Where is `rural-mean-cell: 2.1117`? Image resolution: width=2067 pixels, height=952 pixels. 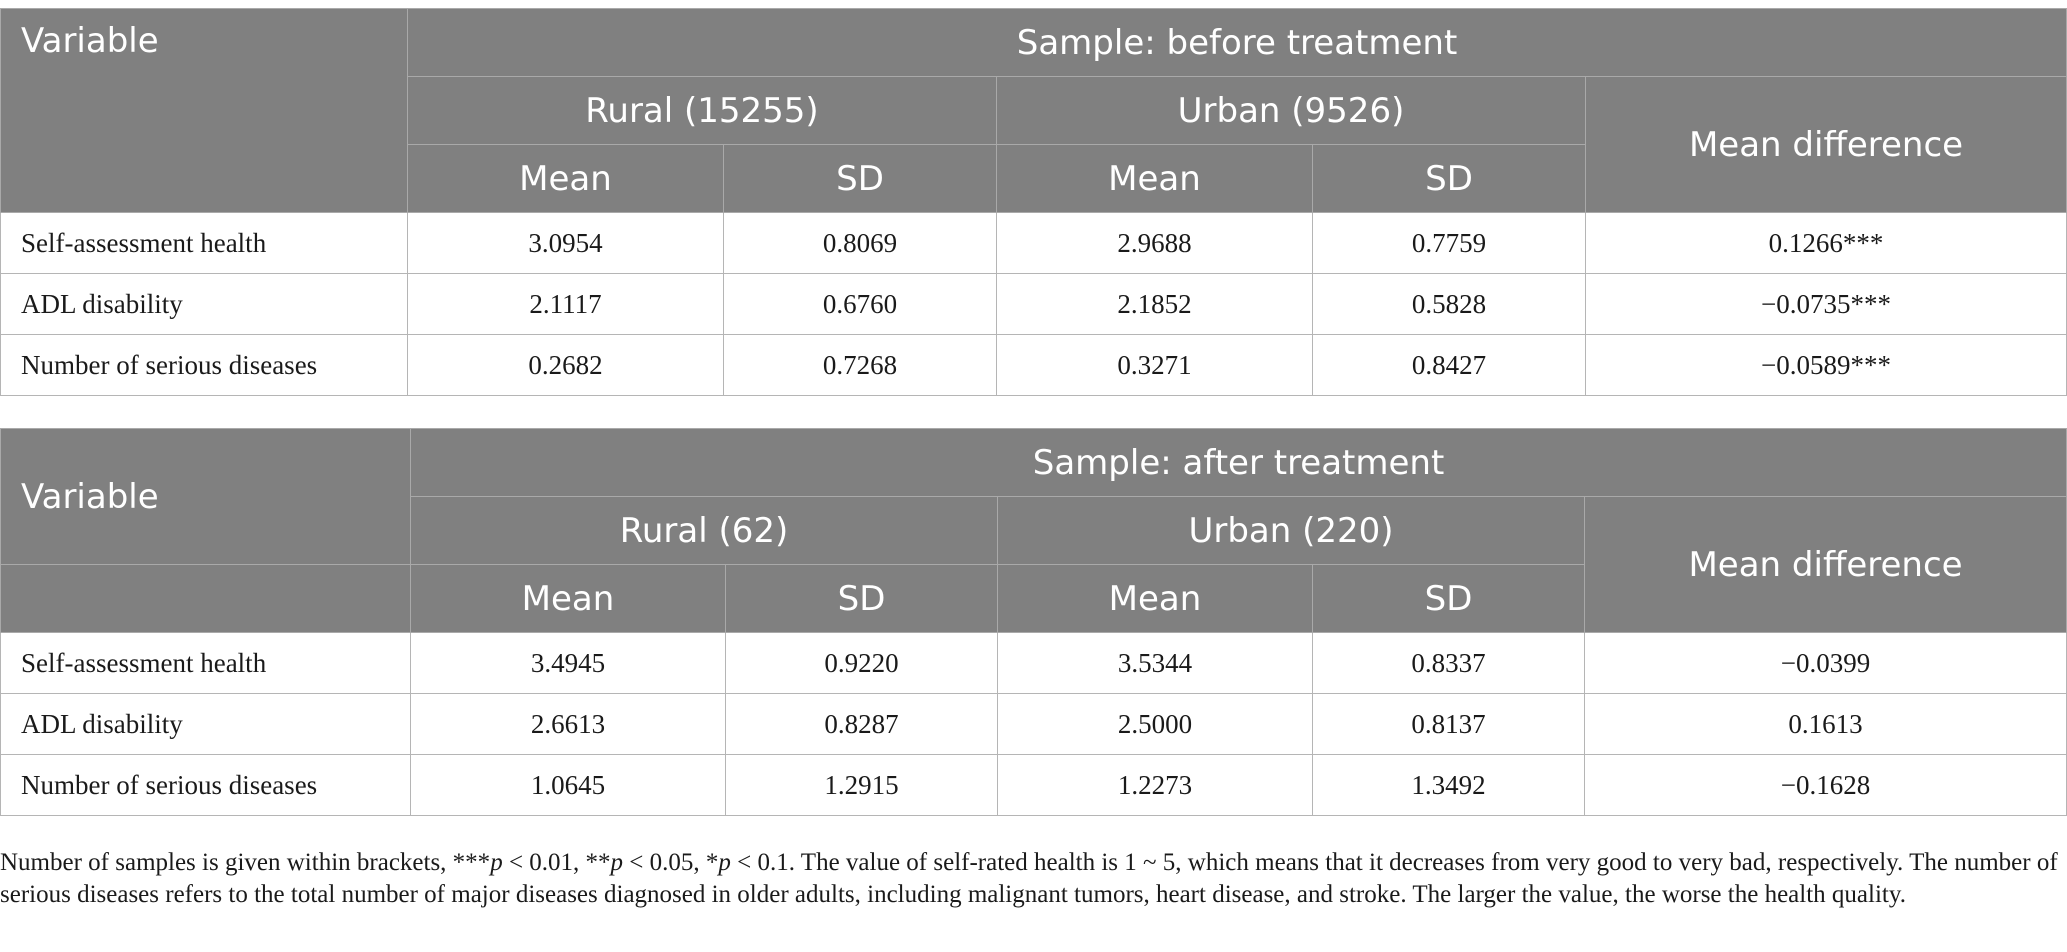
rural-mean-cell: 2.1117 is located at coordinates (565, 304).